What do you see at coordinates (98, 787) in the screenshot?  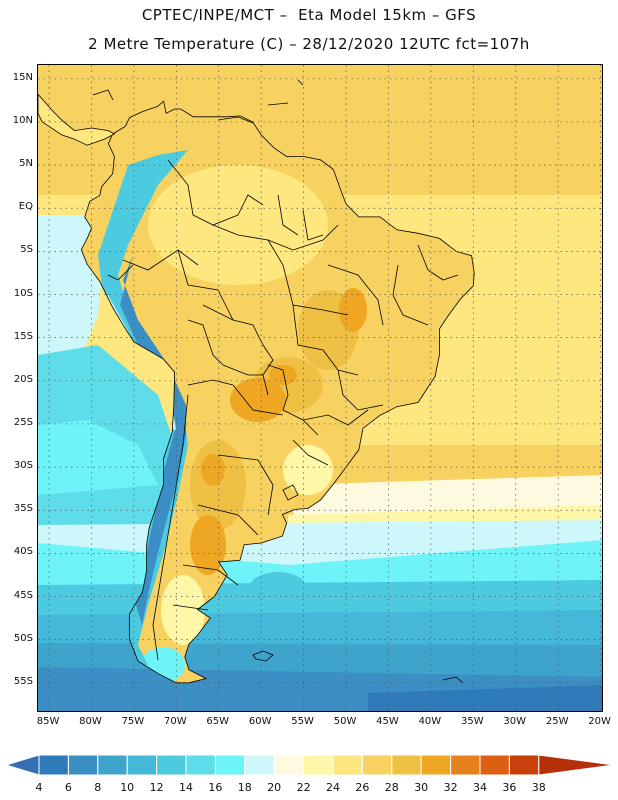 I see `colorbar-label: 8` at bounding box center [98, 787].